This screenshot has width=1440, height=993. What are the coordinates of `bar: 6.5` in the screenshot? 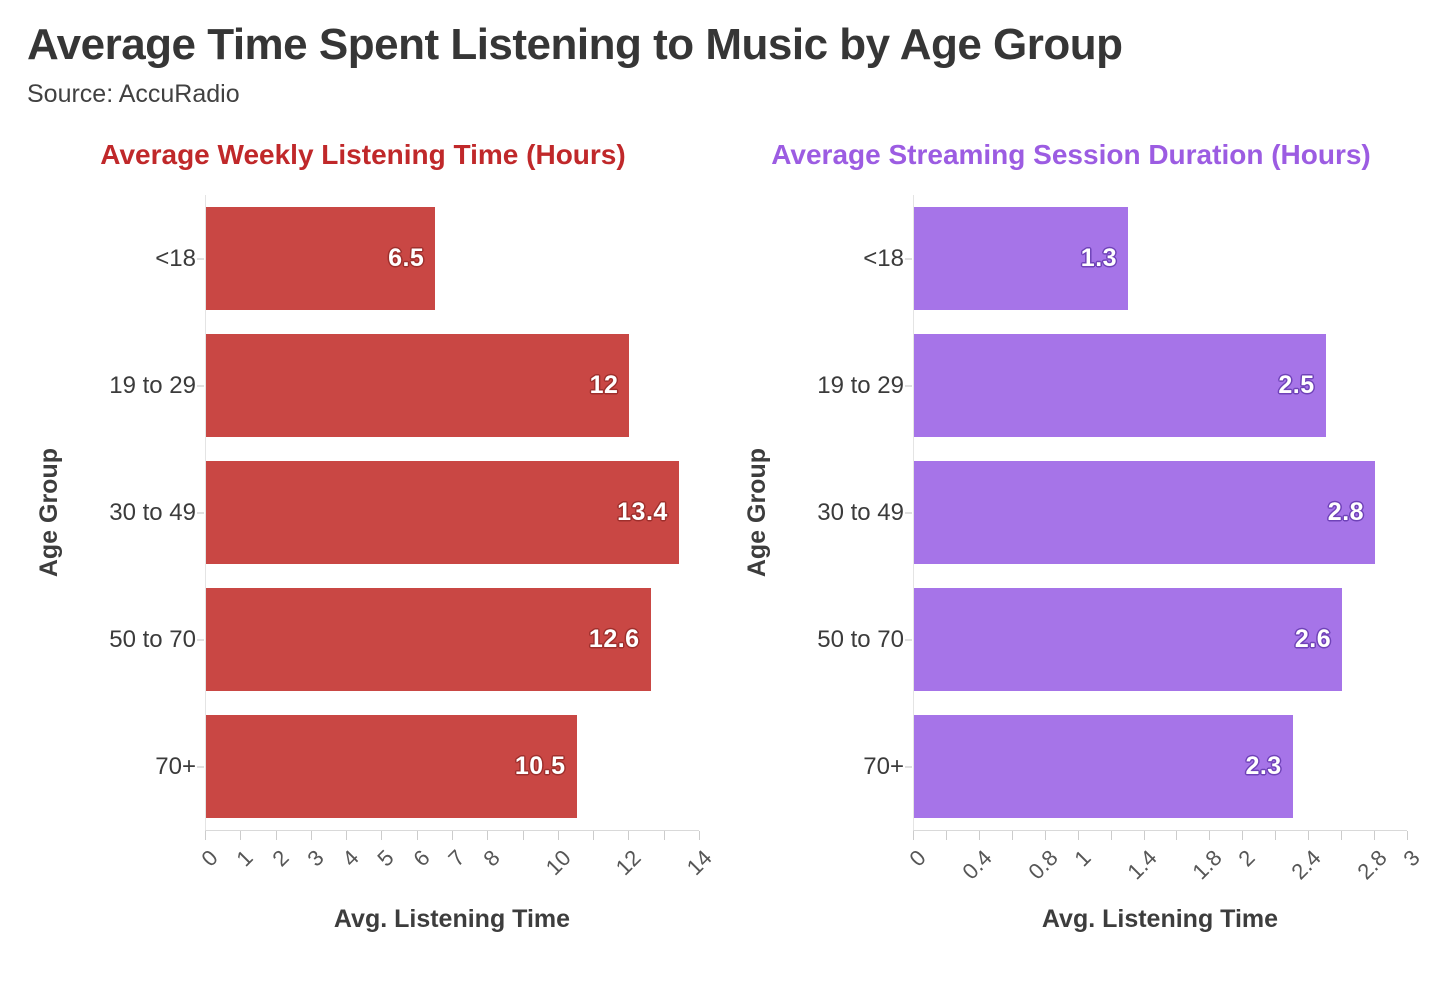 It's located at (321, 258).